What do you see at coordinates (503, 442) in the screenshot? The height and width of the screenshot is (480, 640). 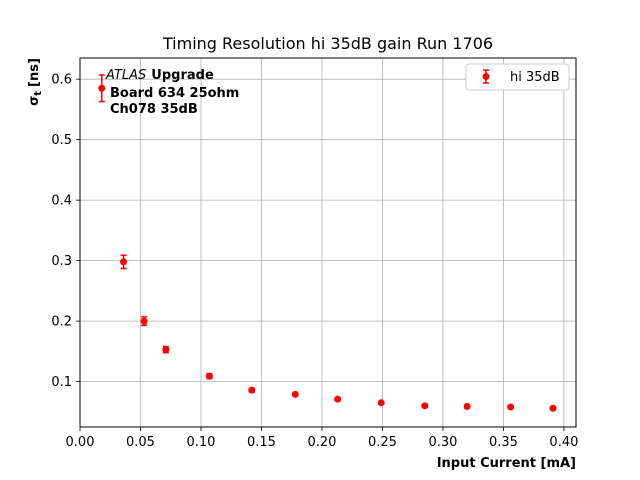 I see `x-tick-label: 0.35` at bounding box center [503, 442].